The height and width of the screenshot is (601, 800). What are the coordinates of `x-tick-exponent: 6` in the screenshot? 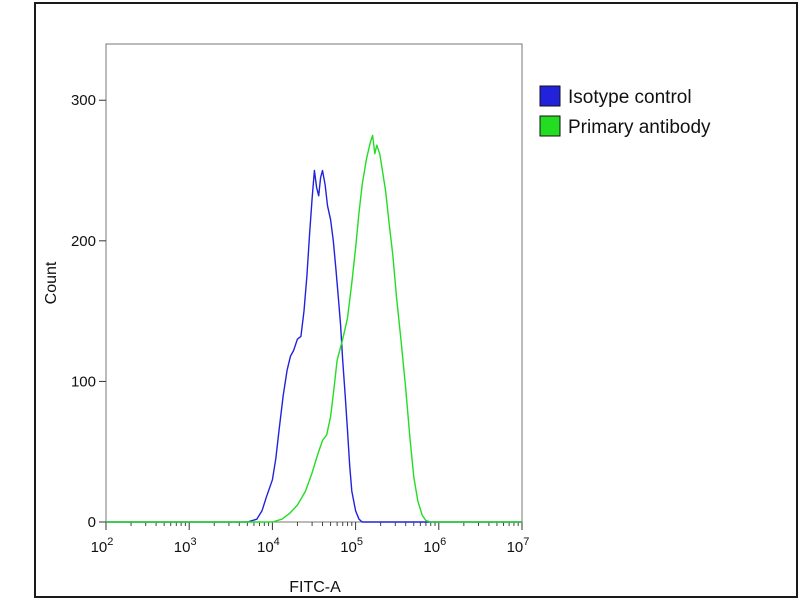 It's located at (443, 542).